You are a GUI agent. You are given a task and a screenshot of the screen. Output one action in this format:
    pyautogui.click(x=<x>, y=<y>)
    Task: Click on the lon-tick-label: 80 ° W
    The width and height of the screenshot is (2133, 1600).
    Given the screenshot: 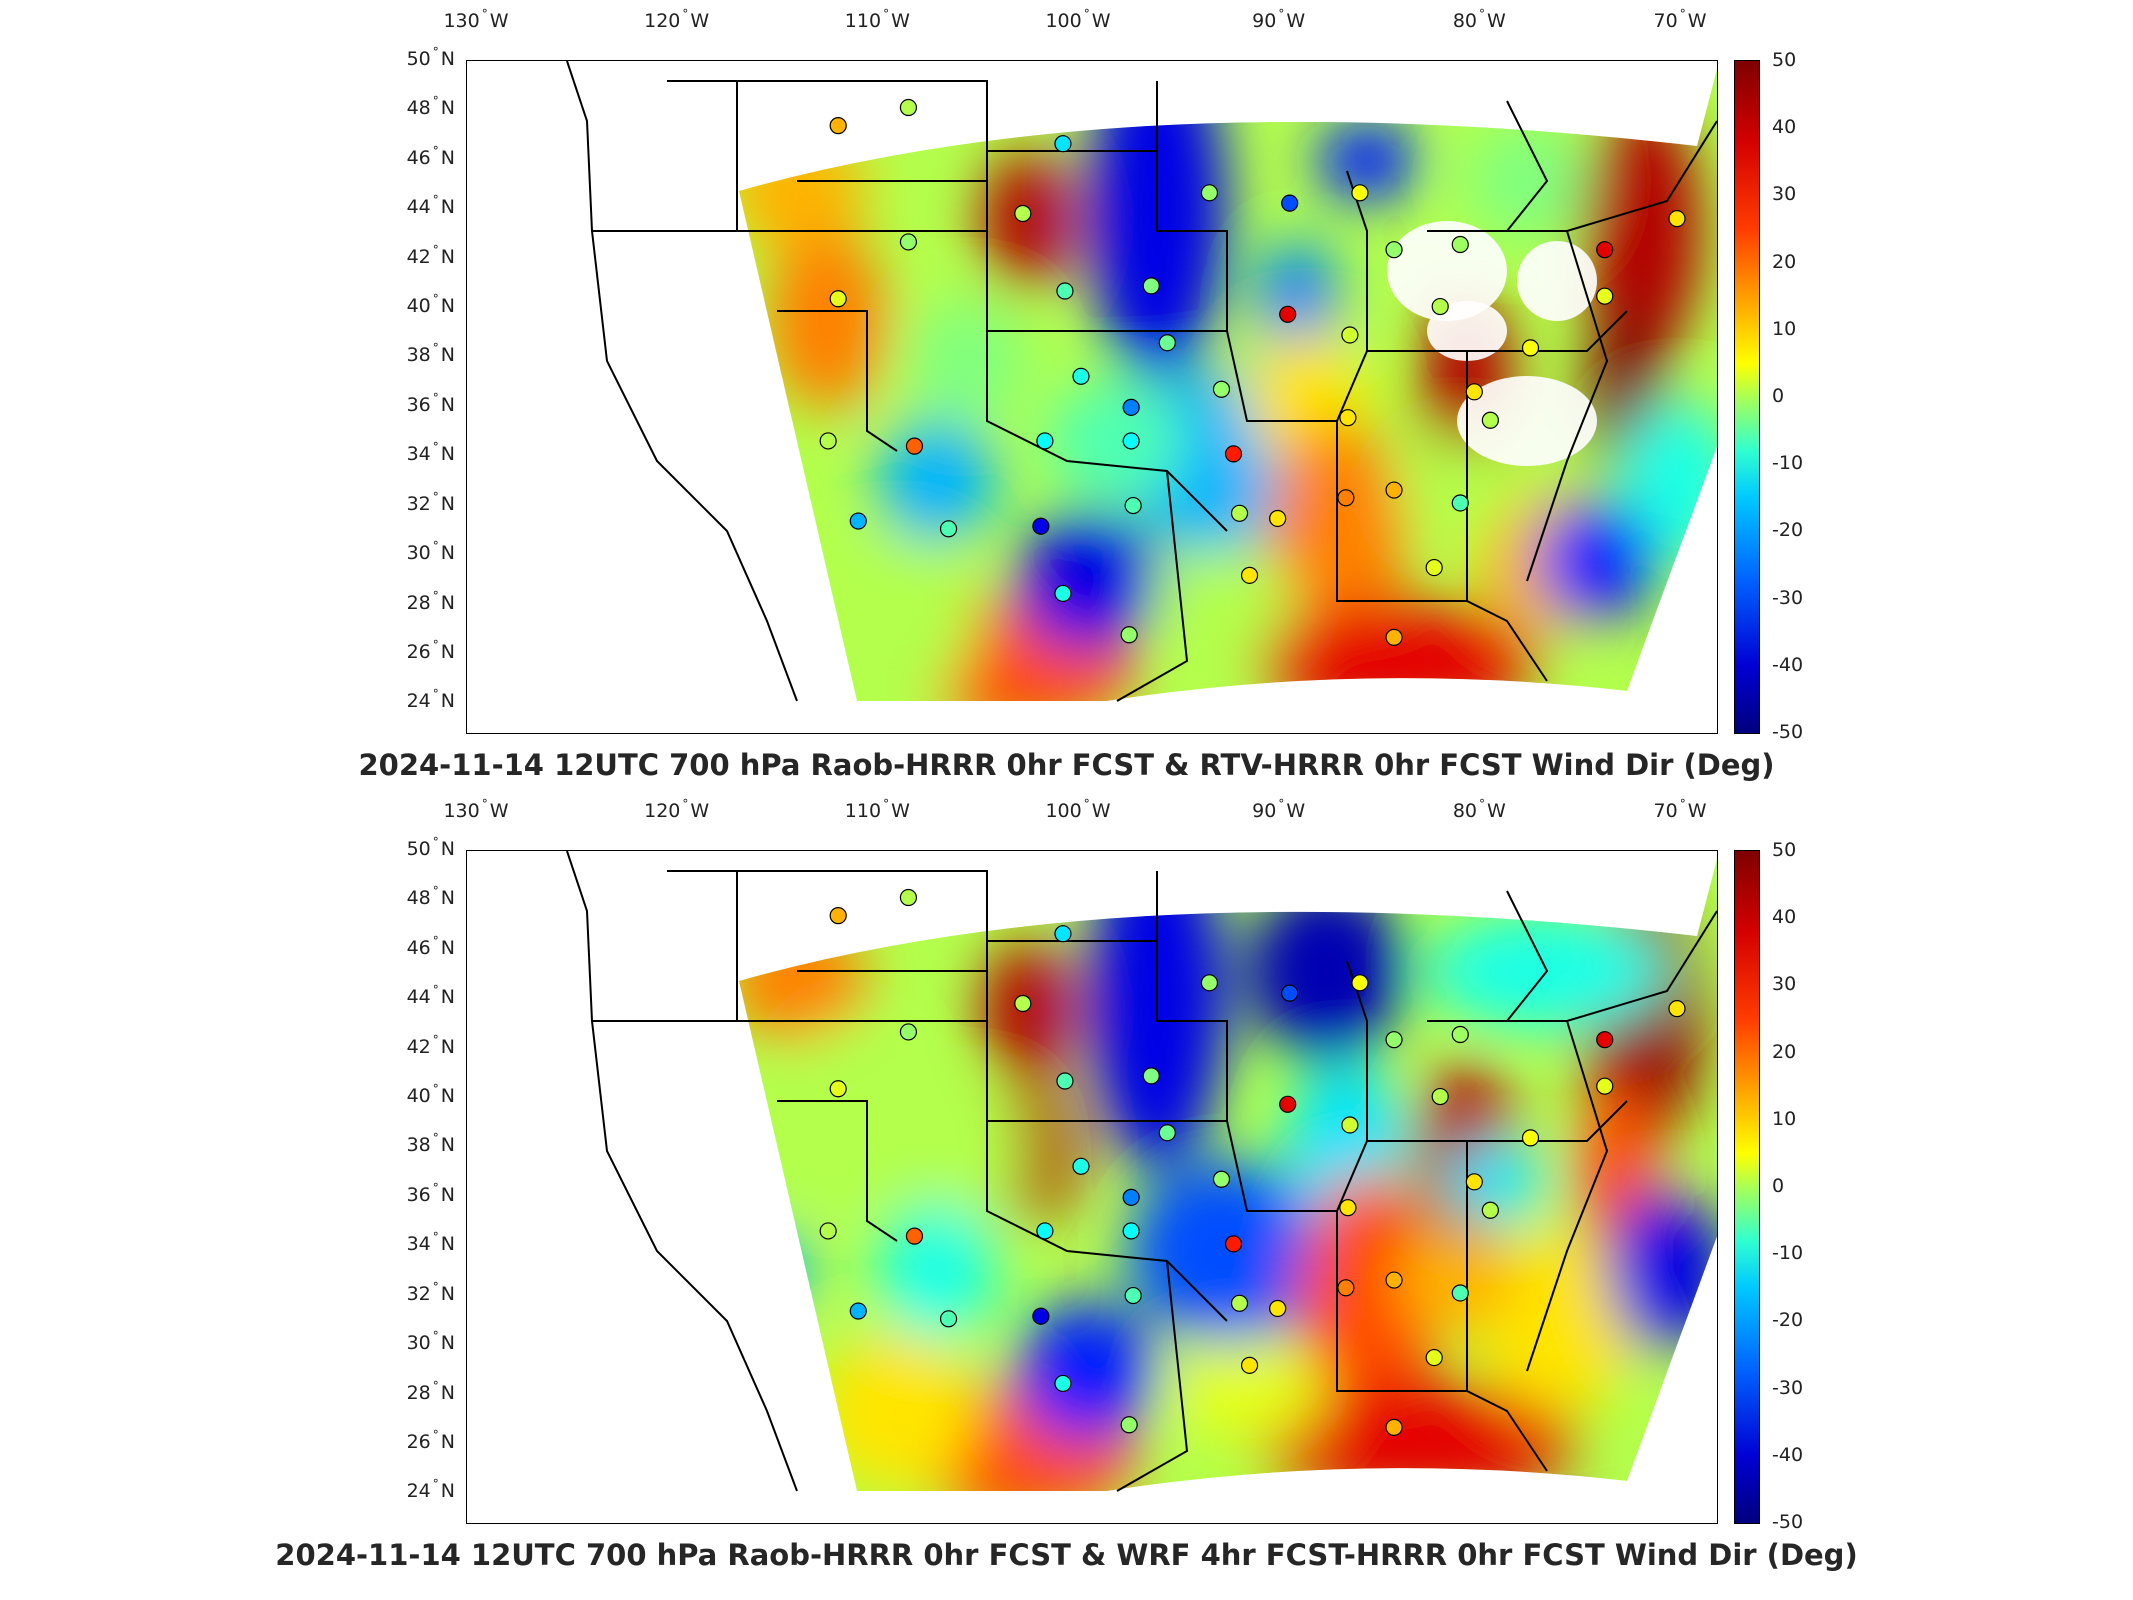 What is the action you would take?
    pyautogui.click(x=1479, y=809)
    